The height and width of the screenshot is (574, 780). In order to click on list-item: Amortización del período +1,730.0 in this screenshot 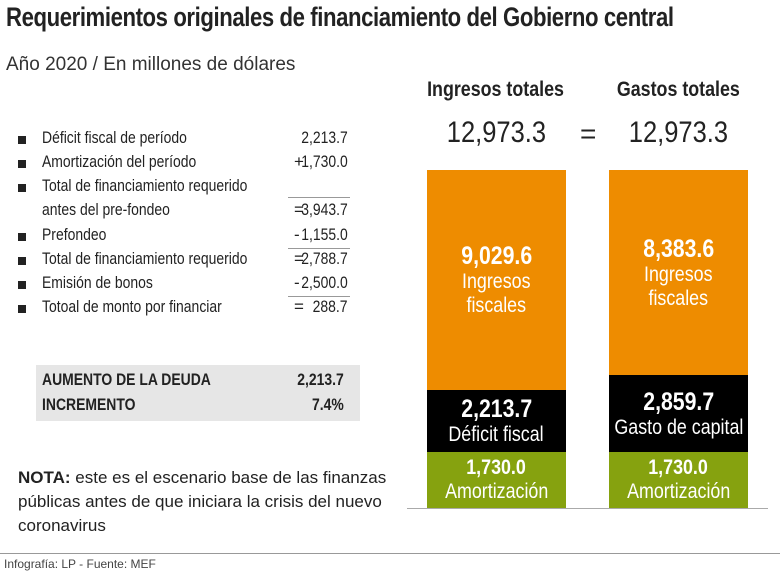, I will do `click(183, 164)`.